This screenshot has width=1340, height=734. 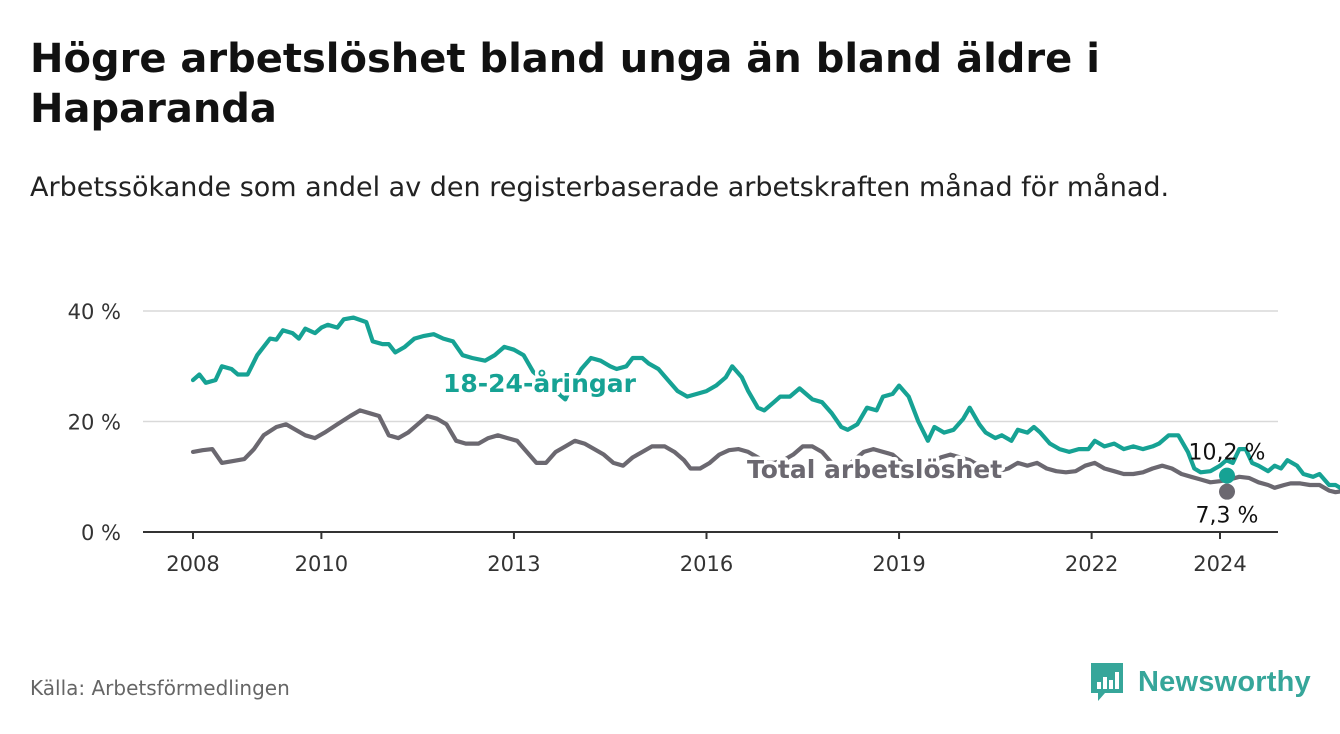 I want to click on brand-logo: Newsworthy, so click(x=1199, y=682).